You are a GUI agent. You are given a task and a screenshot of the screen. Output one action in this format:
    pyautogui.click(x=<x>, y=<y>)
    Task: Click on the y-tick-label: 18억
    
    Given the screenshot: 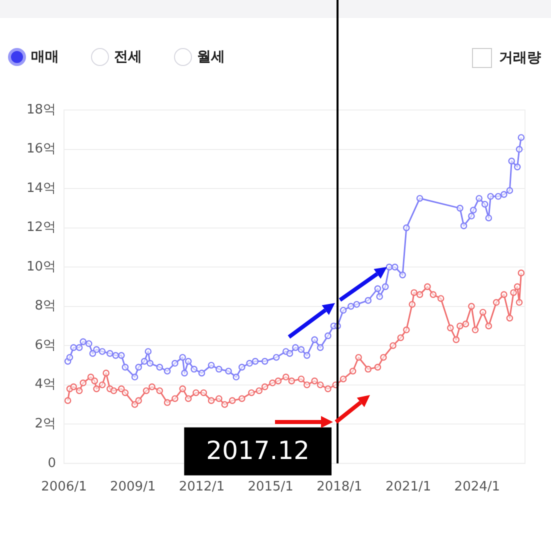 What is the action you would take?
    pyautogui.click(x=41, y=110)
    